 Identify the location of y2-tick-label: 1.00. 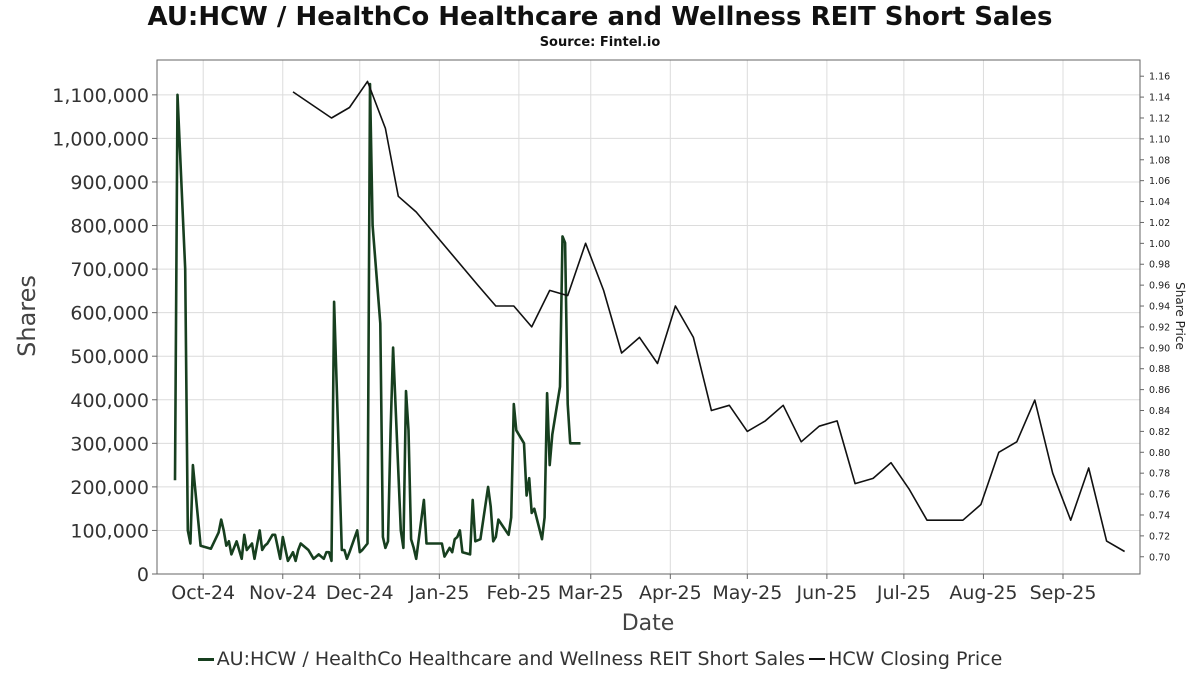
(1159, 244).